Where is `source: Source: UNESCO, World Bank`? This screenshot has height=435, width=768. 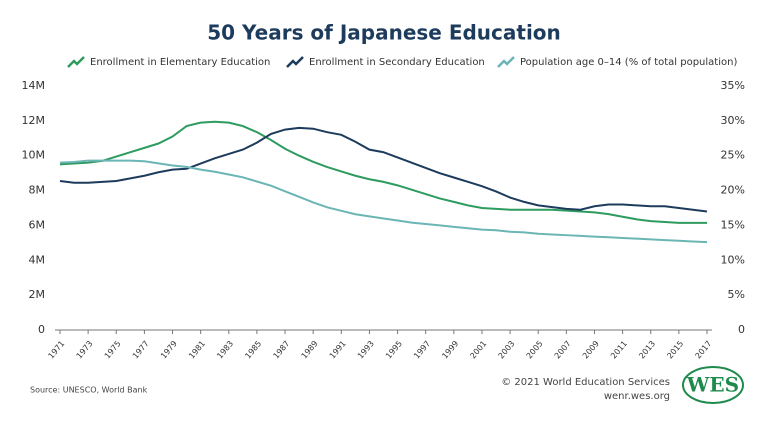
source: Source: UNESCO, World Bank is located at coordinates (89, 390).